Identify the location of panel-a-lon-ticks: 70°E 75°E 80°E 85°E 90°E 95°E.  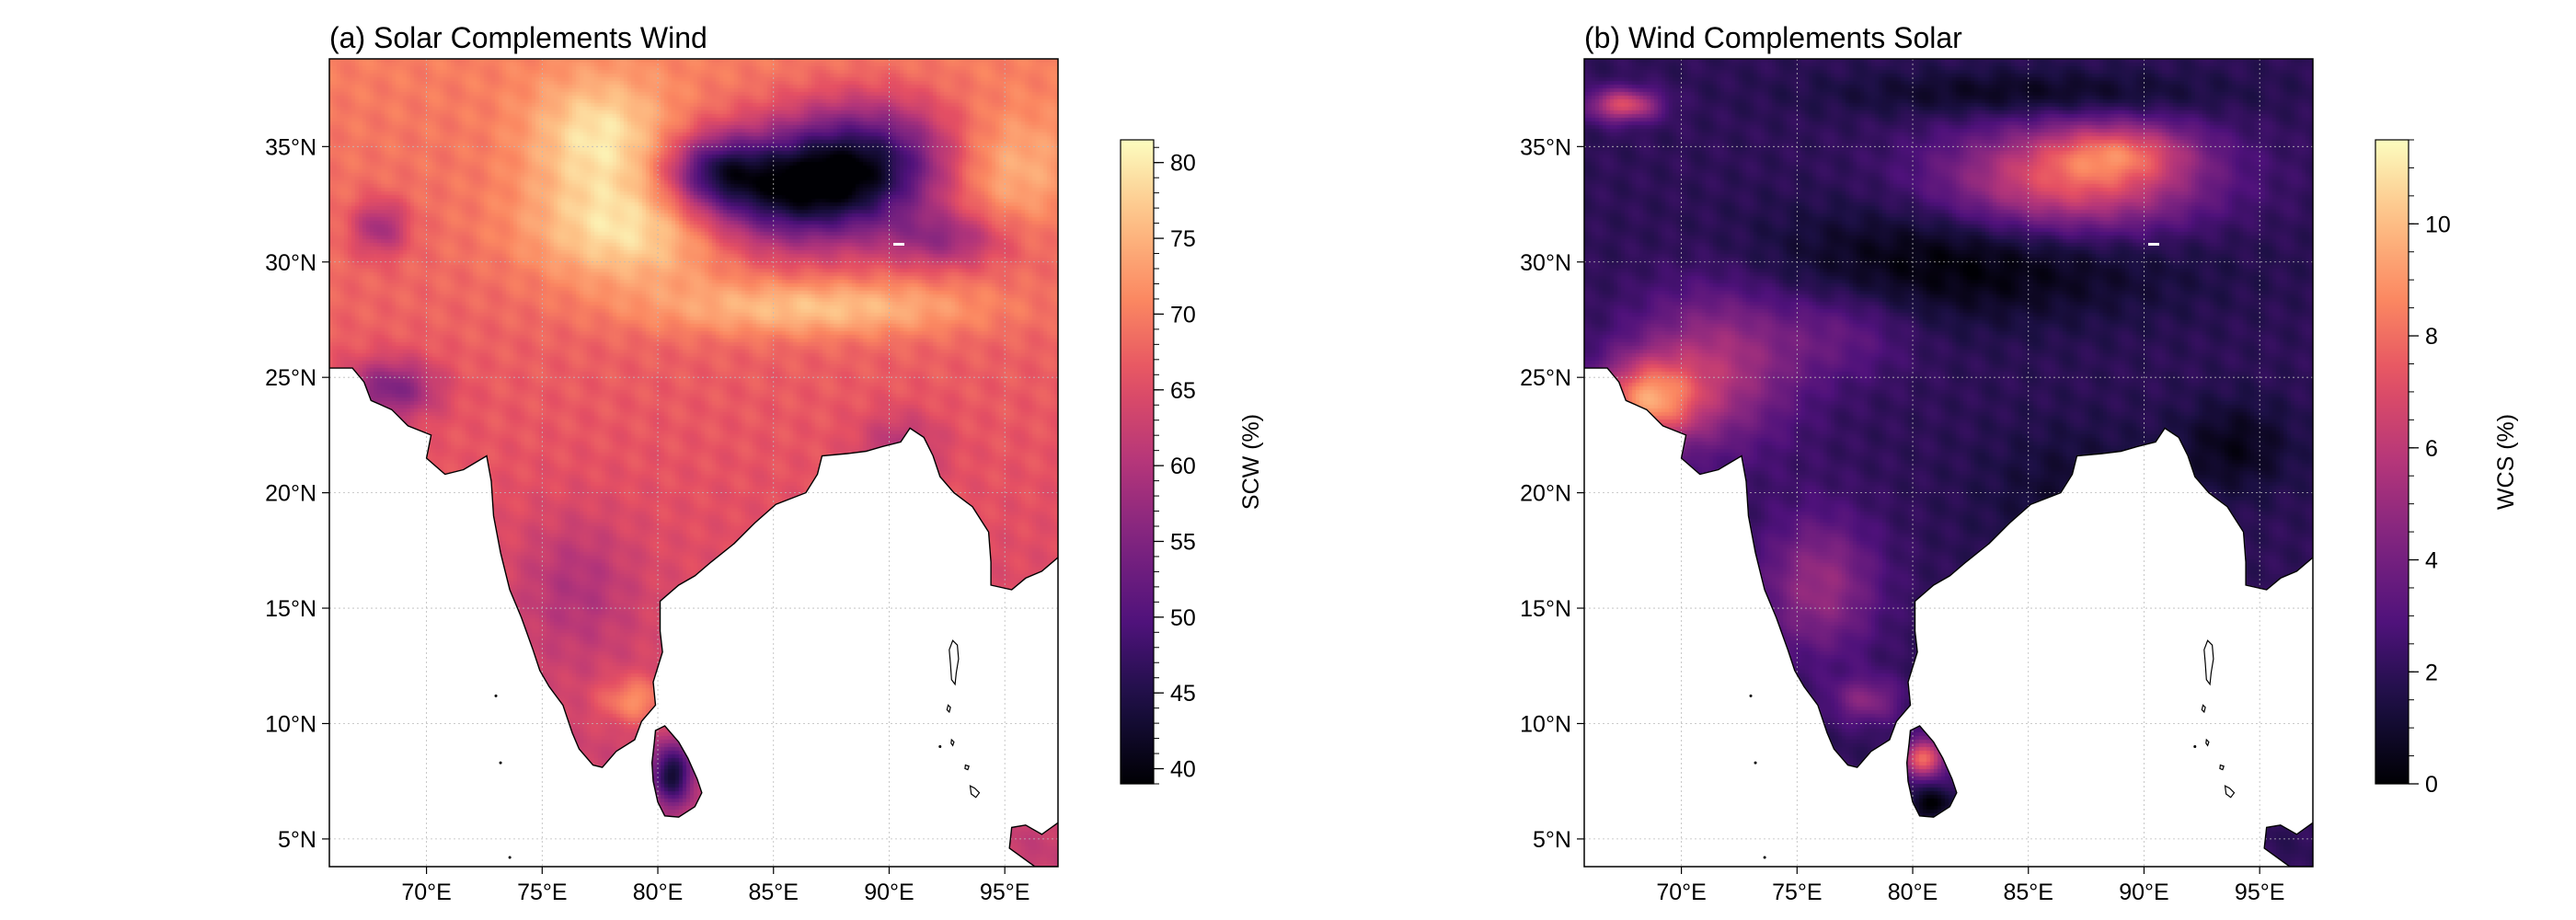
(715, 886).